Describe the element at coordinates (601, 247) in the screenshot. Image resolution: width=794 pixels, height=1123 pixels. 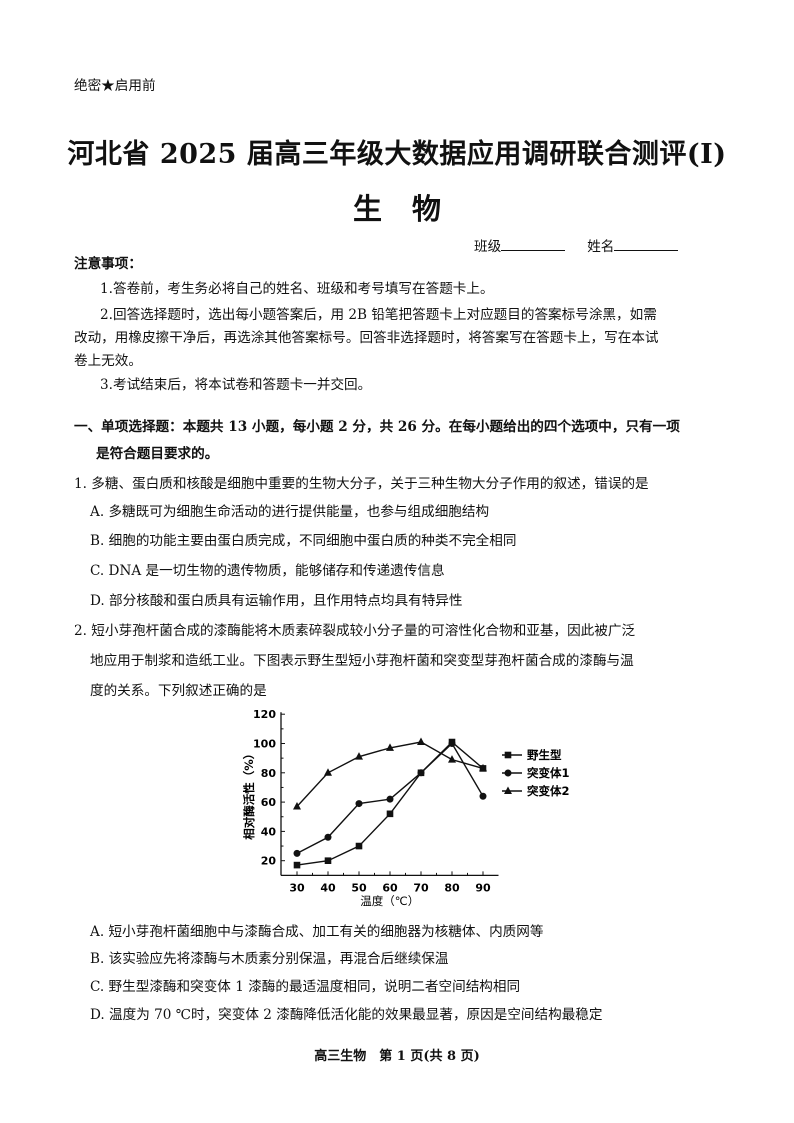
I see `name-label: 姓名` at that location.